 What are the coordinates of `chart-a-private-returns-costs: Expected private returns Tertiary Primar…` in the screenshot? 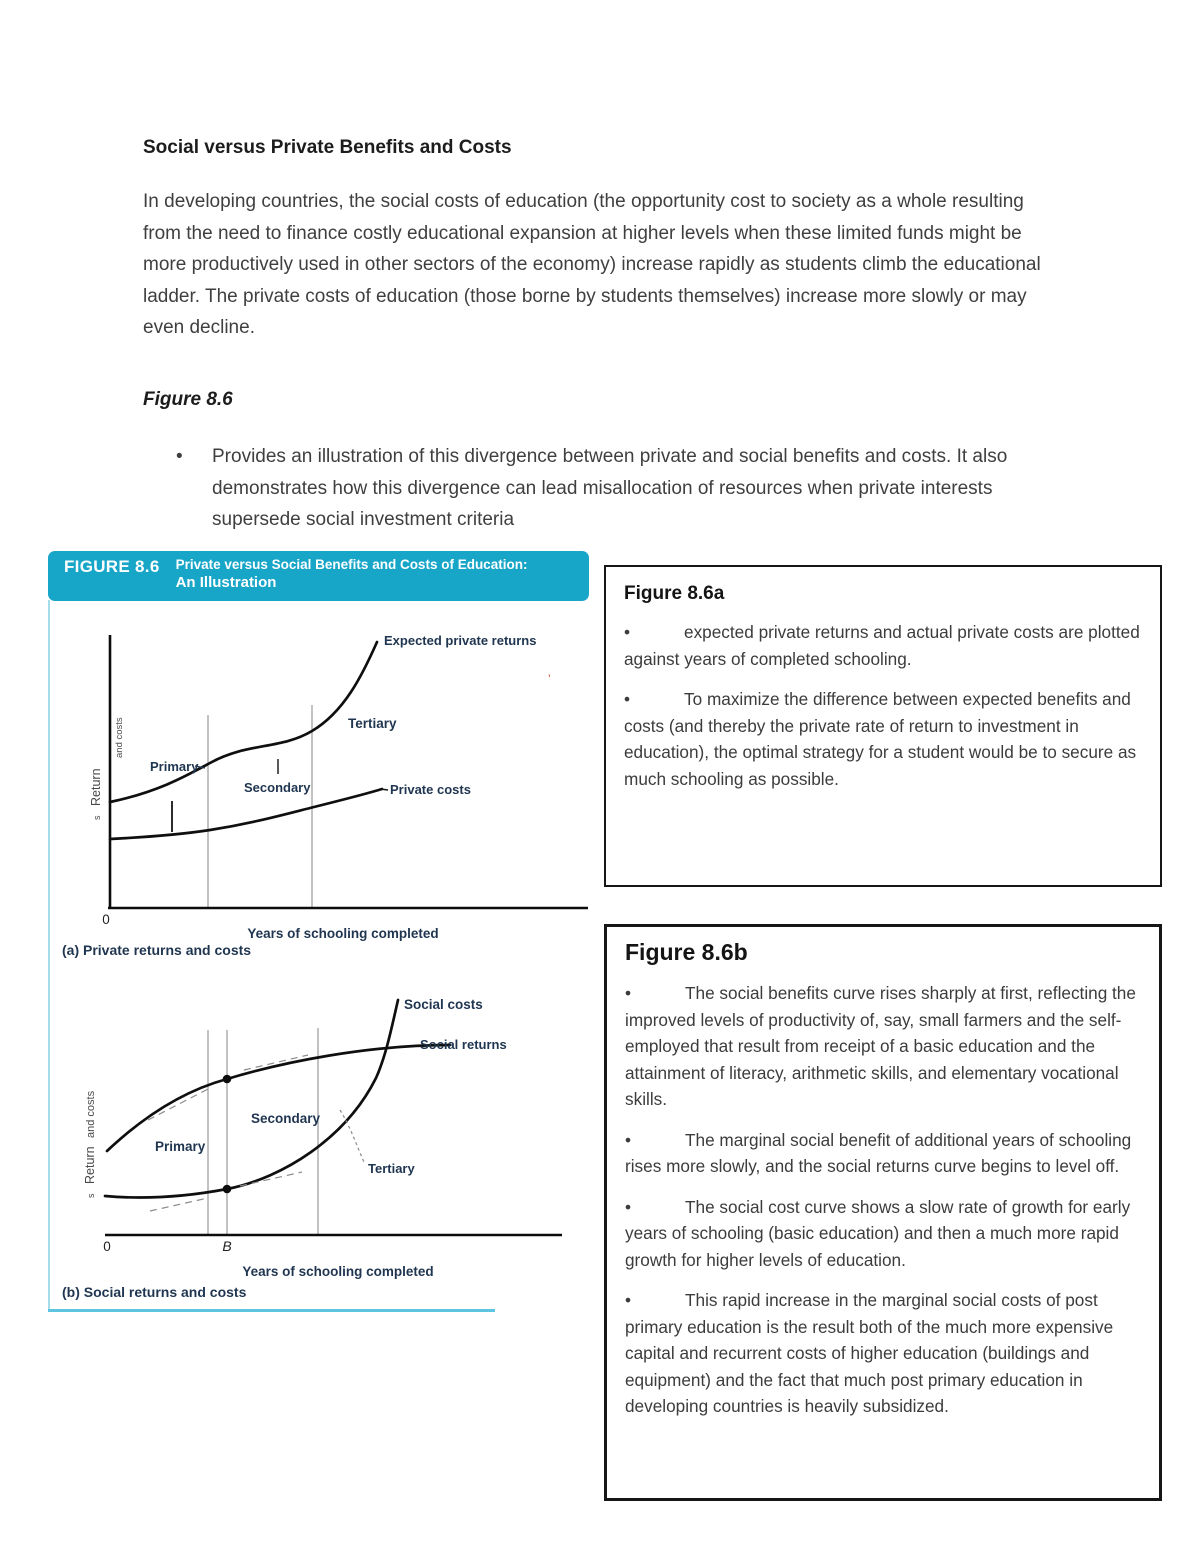 It's located at (338, 787).